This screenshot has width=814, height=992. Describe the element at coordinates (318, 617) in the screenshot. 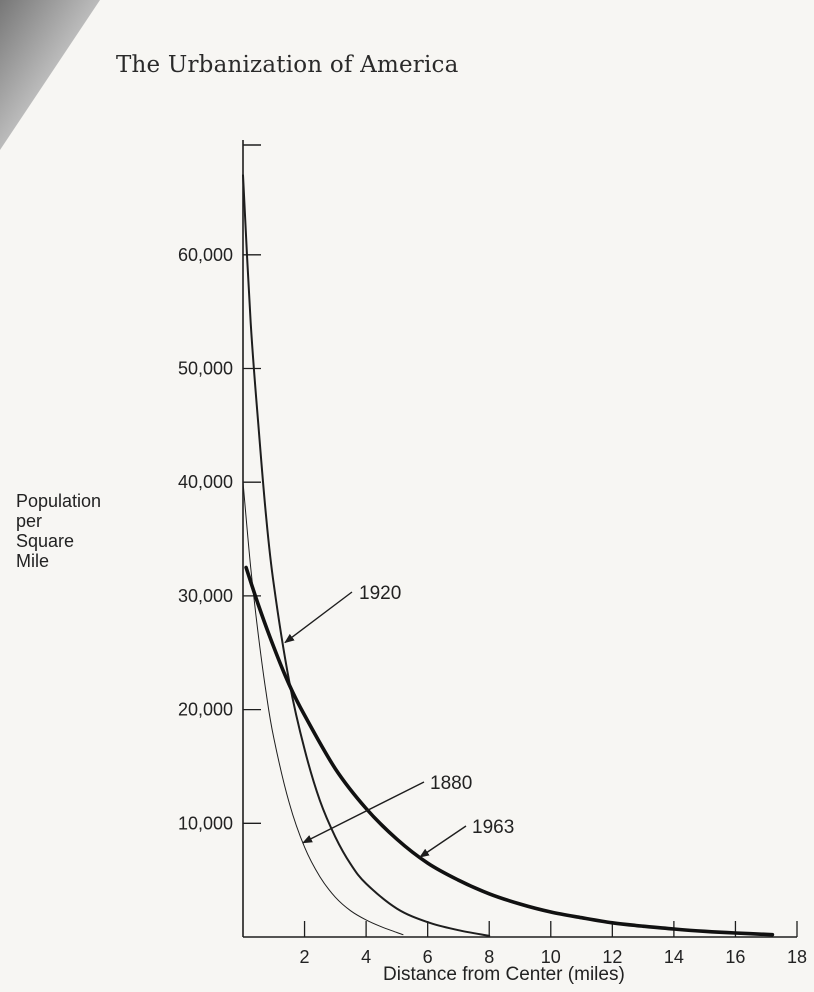

I see `annotation-arrow-1920` at that location.